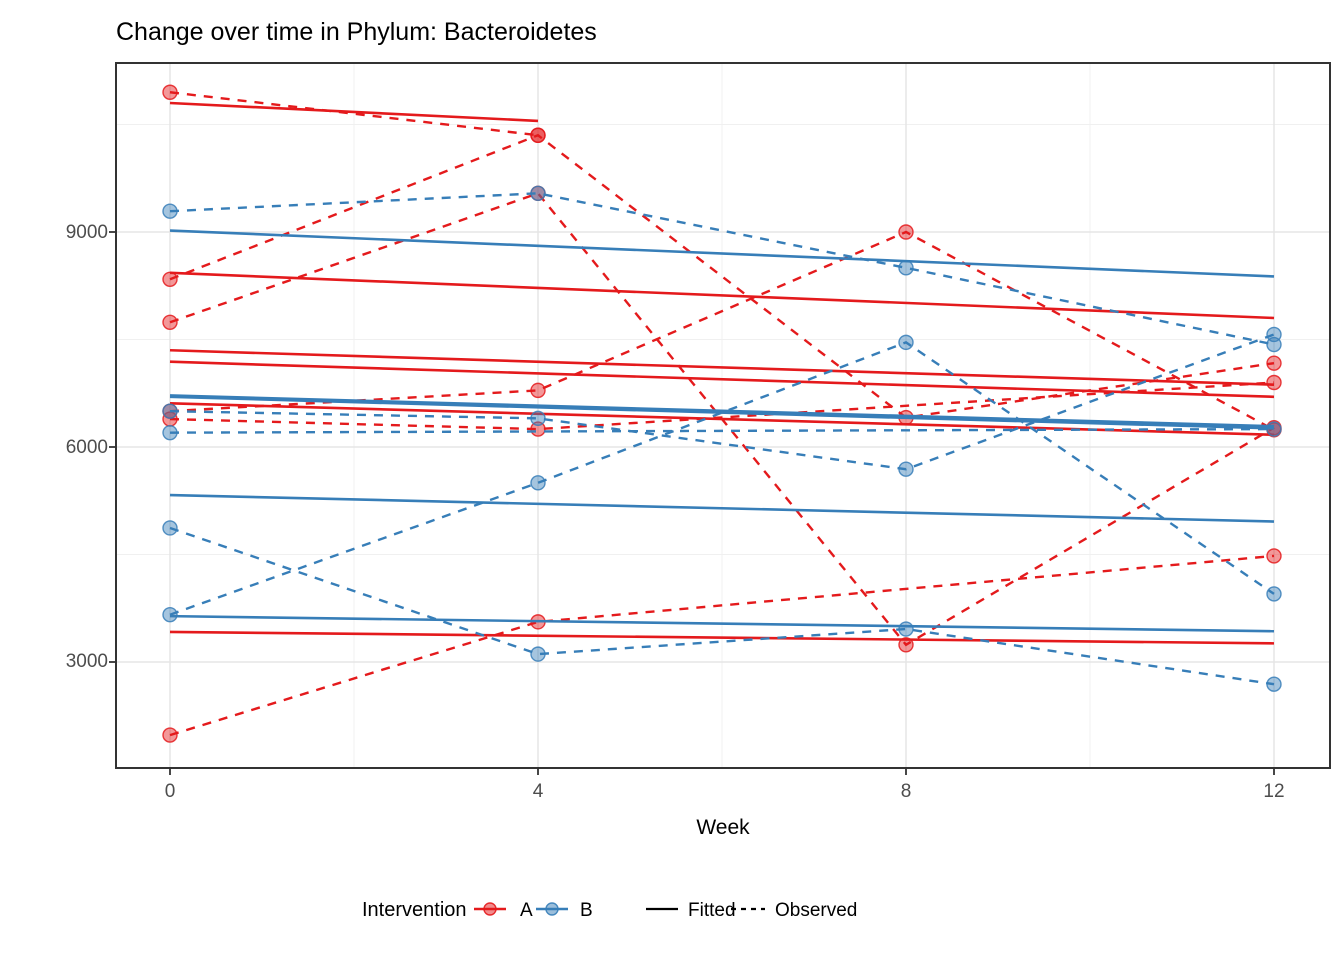 The width and height of the screenshot is (1344, 965). Describe the element at coordinates (722, 606) in the screenshot. I see `observed-line-B4` at that location.